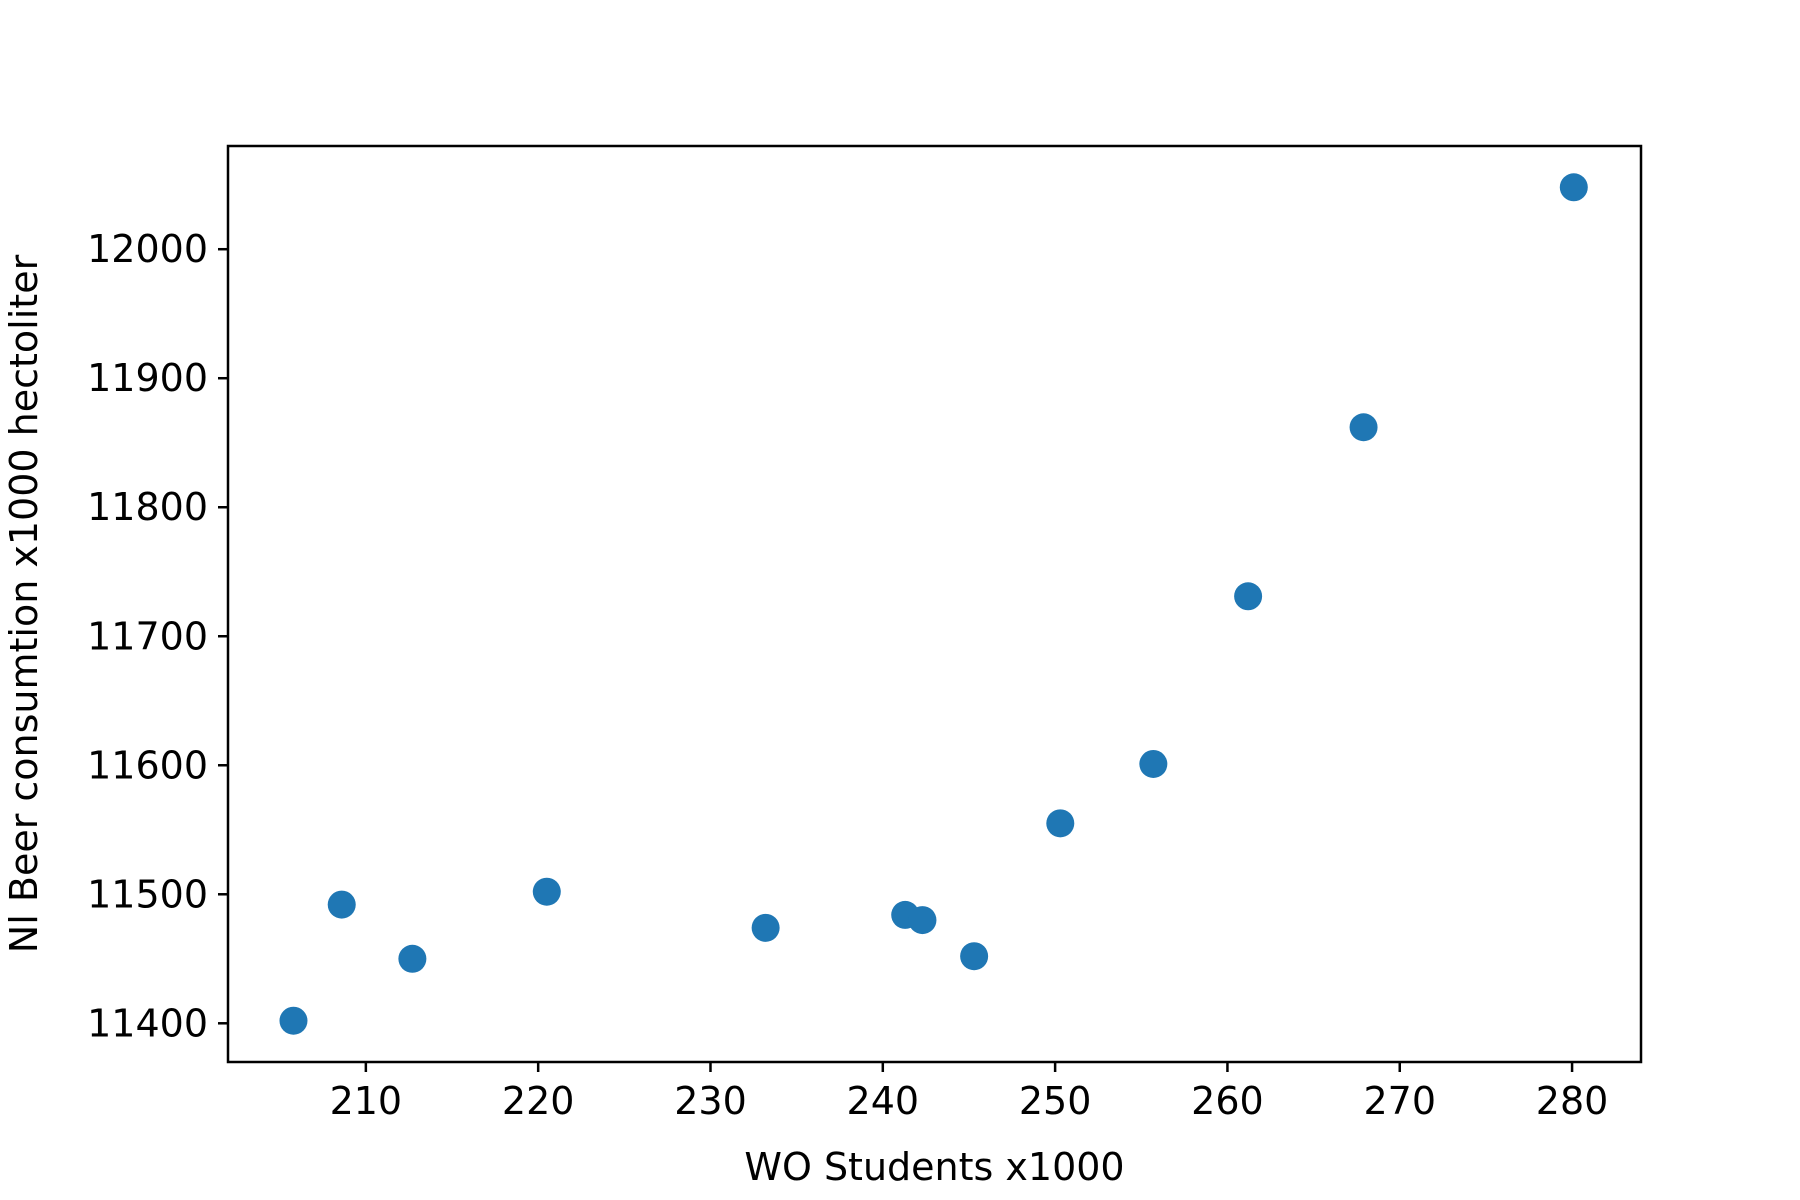  Describe the element at coordinates (538, 1101) in the screenshot. I see `x-tick-label: 220` at that location.